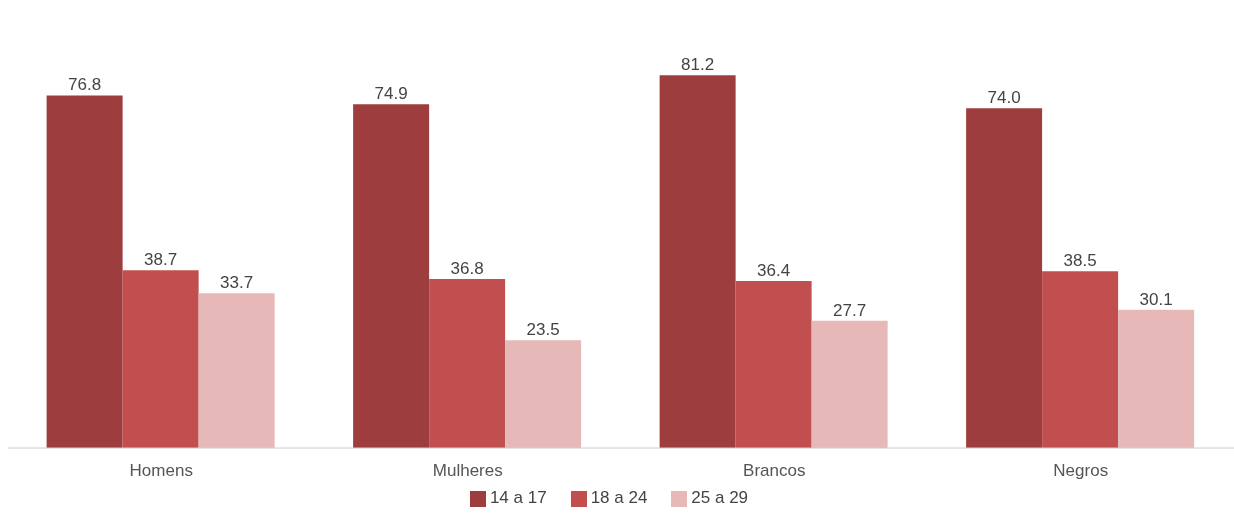 The height and width of the screenshot is (518, 1234). I want to click on data-label: 81.2, so click(698, 65).